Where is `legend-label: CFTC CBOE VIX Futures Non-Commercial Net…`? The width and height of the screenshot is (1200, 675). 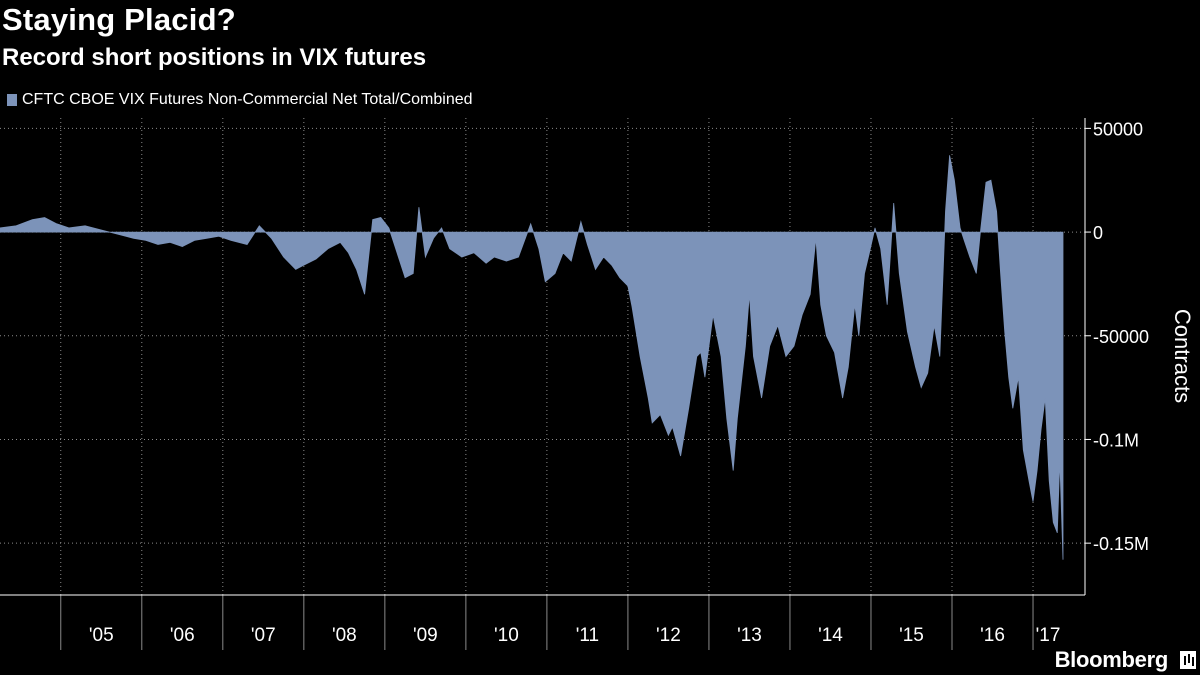
legend-label: CFTC CBOE VIX Futures Non-Commercial Net… is located at coordinates (247, 99).